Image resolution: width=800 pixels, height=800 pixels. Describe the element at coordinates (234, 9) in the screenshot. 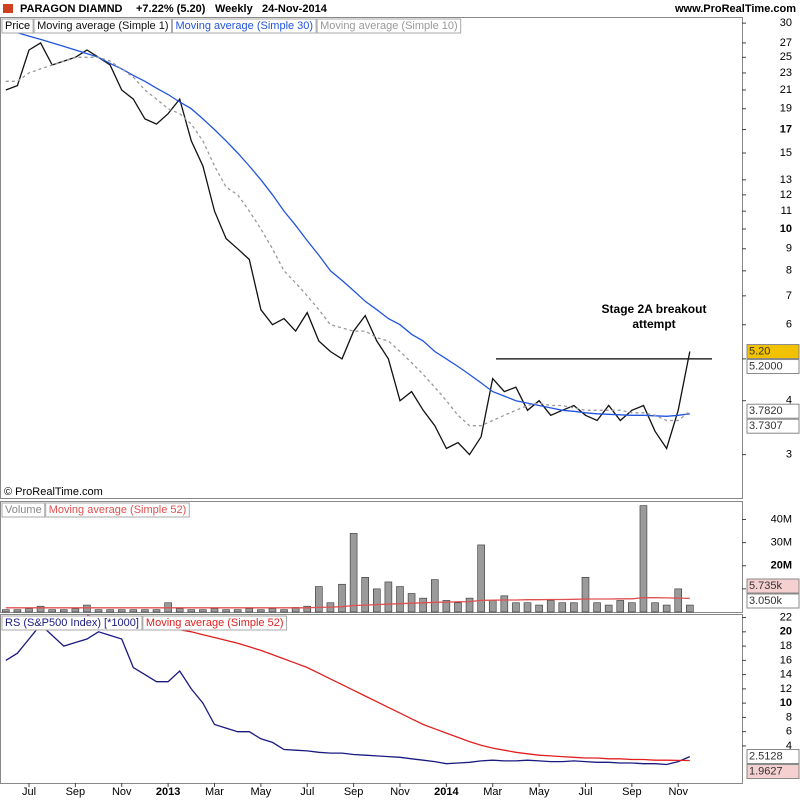

I see `period: Weekly` at that location.